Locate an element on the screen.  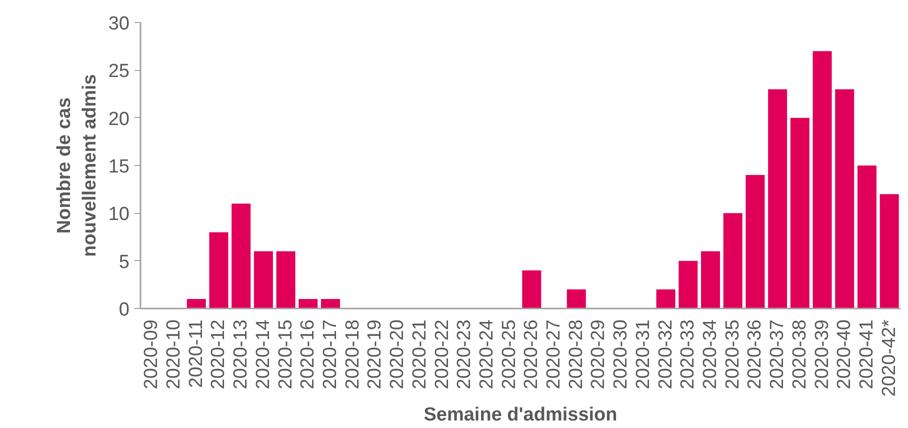
x-tick-label: 2020-42* is located at coordinates (889, 357).